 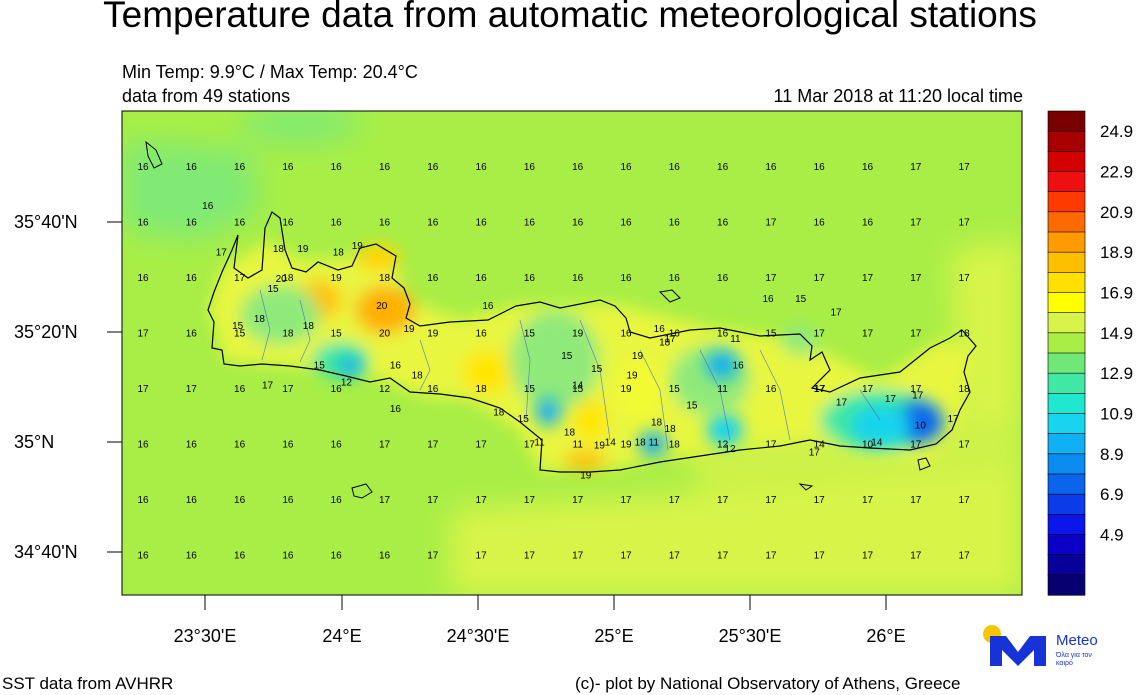 I want to click on colorbar, so click(x=1066, y=353).